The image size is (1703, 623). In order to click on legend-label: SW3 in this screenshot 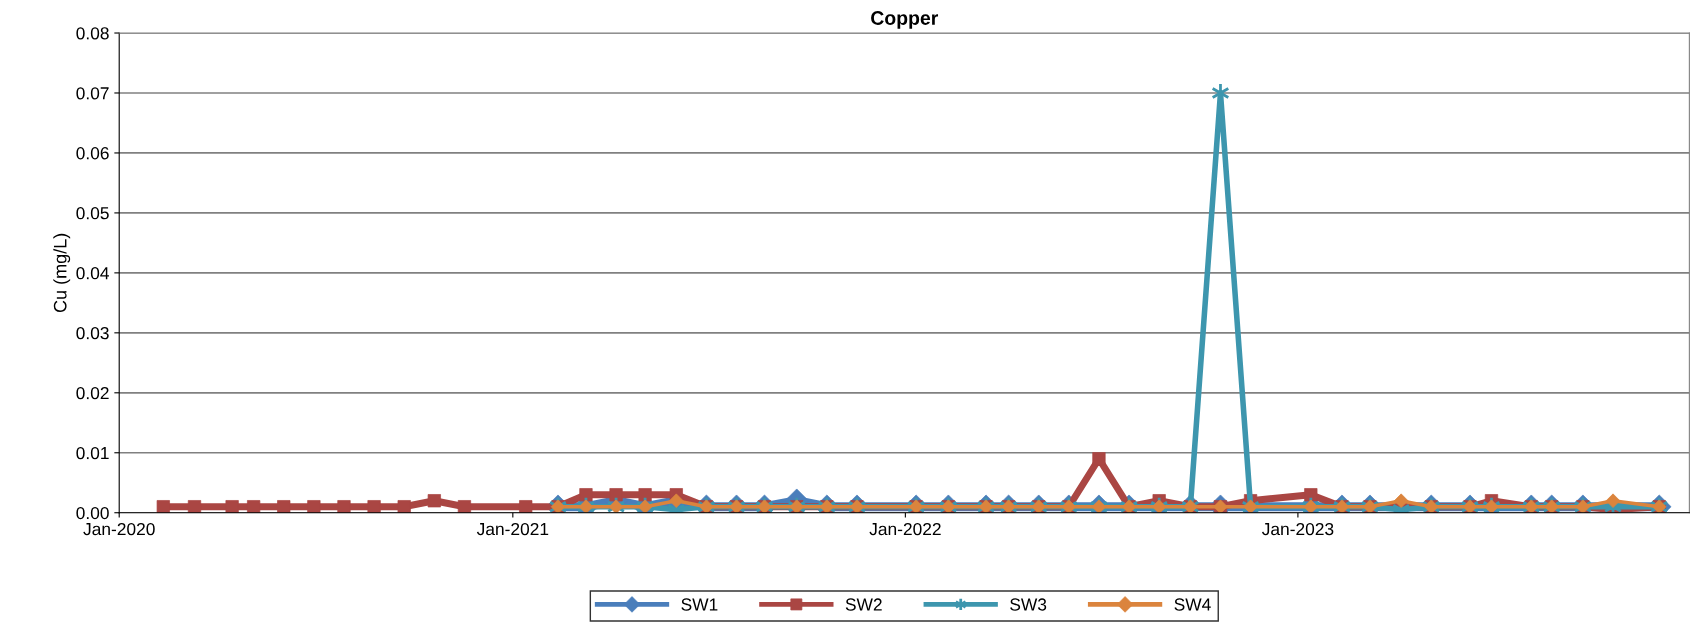, I will do `click(1028, 604)`.